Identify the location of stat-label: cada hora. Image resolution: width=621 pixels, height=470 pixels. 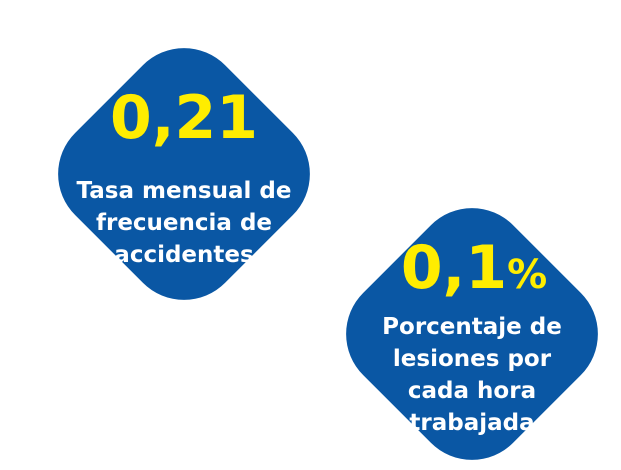
(472, 391).